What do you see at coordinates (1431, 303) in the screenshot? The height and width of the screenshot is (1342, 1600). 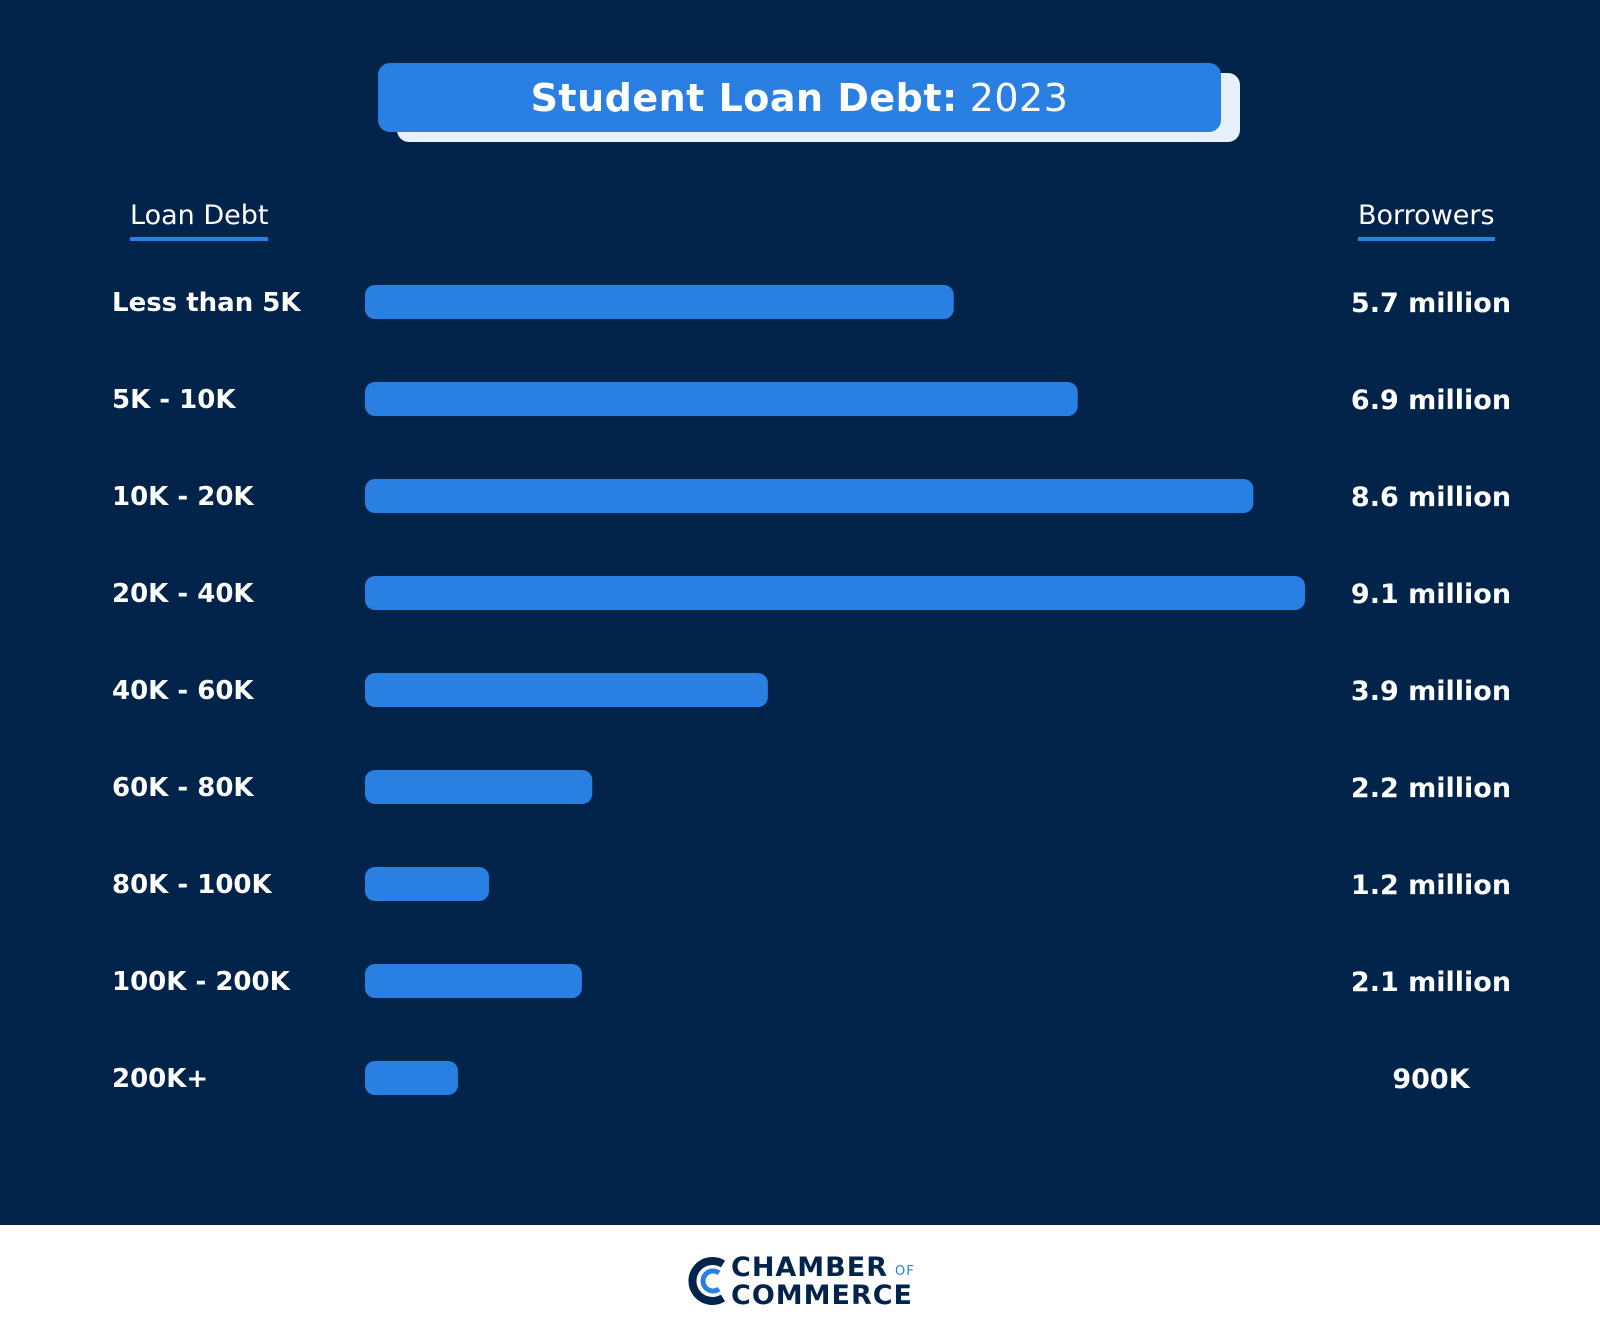 I see `value-label: 5.7 million` at bounding box center [1431, 303].